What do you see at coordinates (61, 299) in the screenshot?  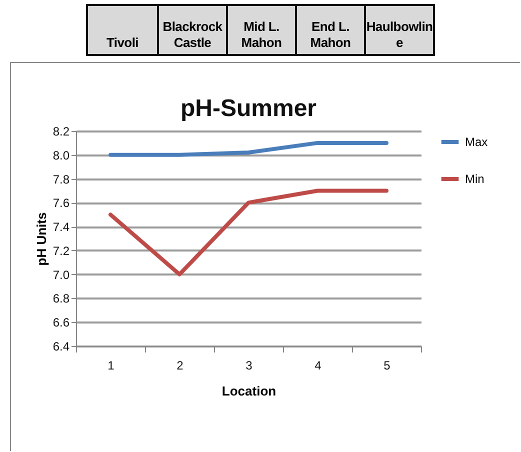 I see `y-tick-label: 6.8` at bounding box center [61, 299].